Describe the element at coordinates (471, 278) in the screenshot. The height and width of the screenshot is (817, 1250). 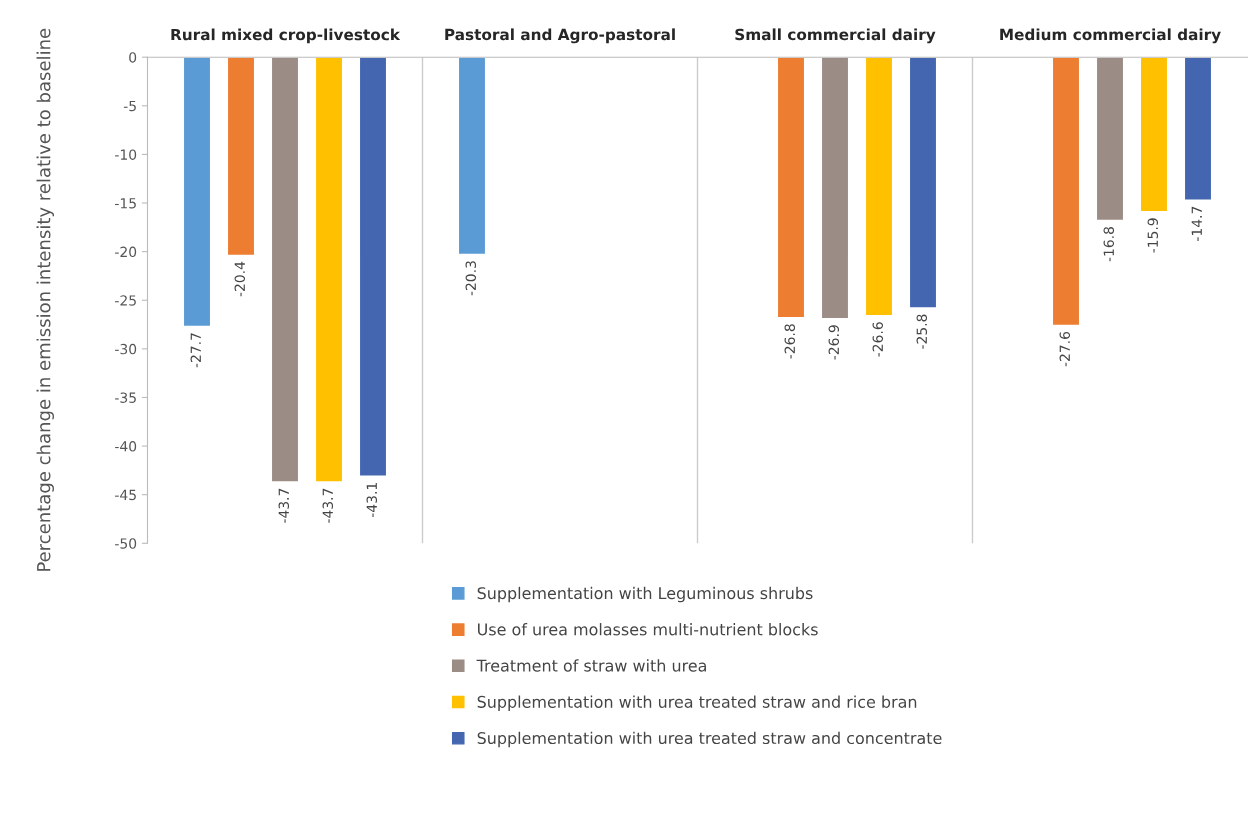
I see `data-label: -20.3` at that location.